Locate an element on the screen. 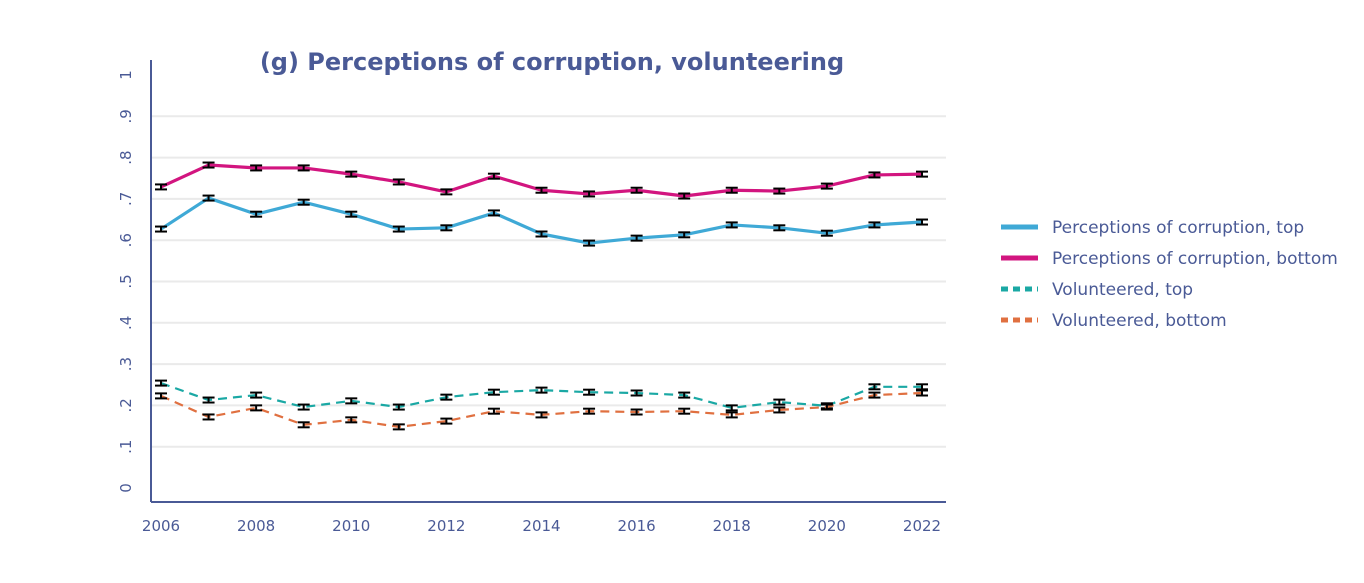 This screenshot has height=583, width=1364. series-perceptions-of-corruption-bottom is located at coordinates (541, 180).